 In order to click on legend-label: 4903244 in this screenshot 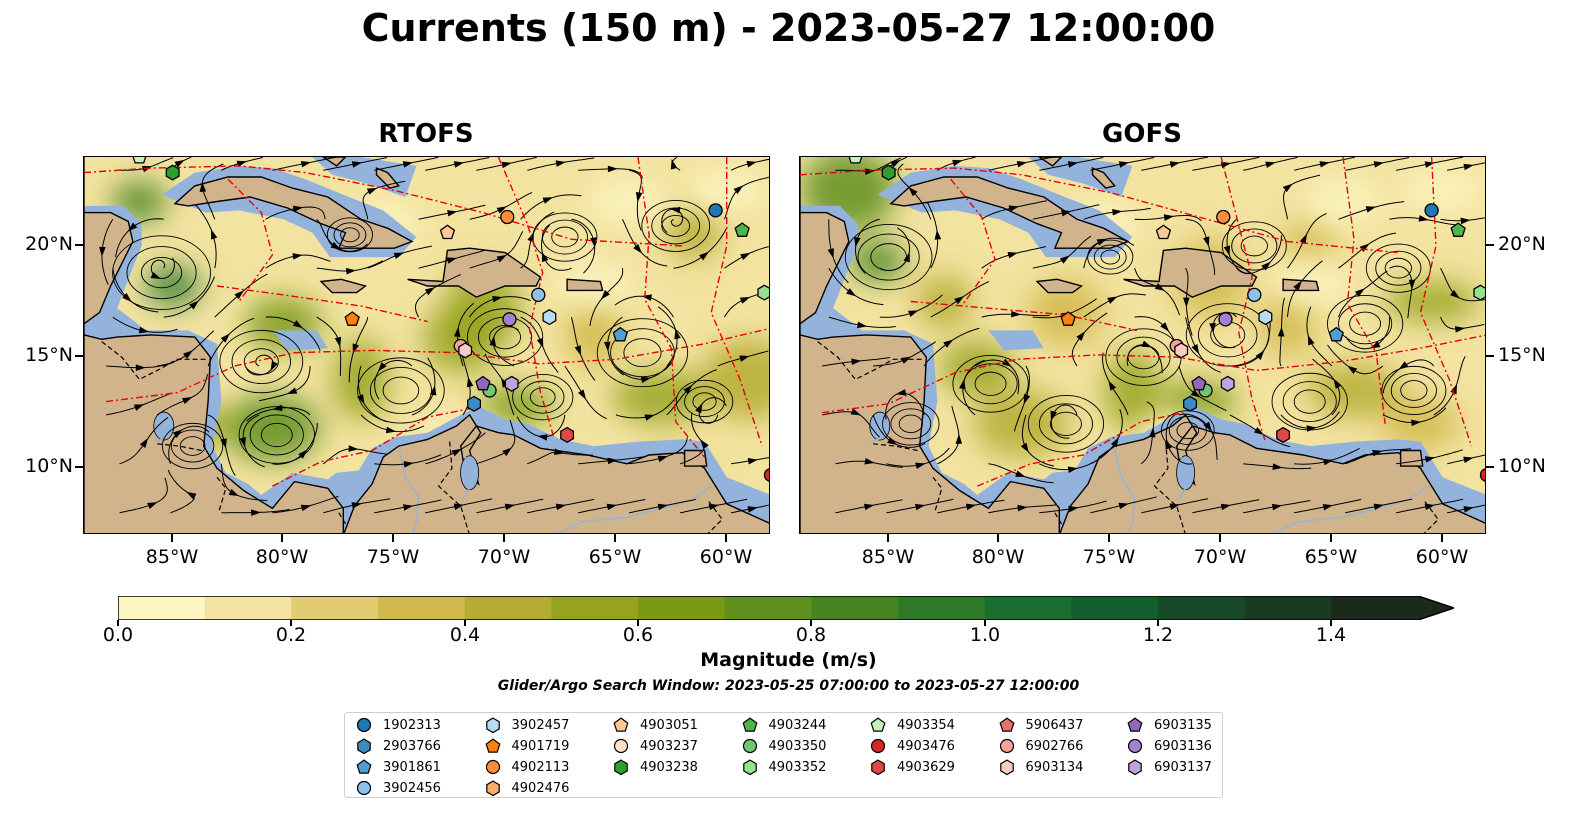, I will do `click(797, 725)`.